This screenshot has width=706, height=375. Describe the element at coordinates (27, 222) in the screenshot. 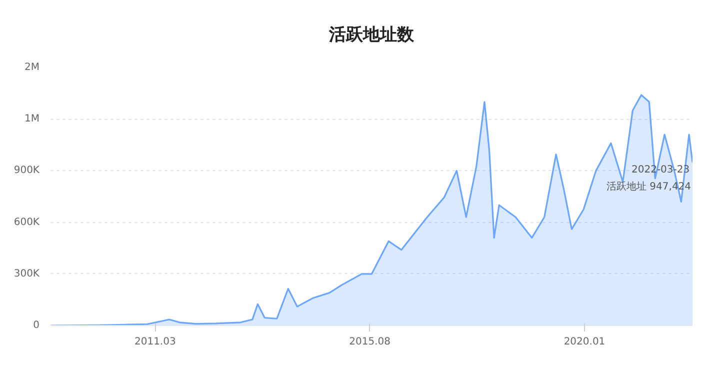

I see `y-tick-label: 600K` at that location.